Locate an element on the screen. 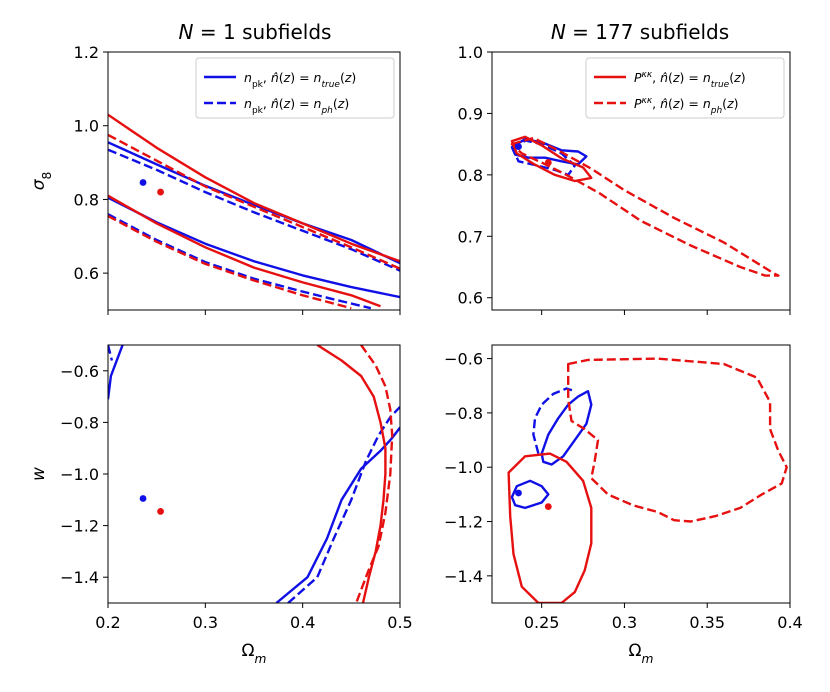  legend-label: Pκκ, n̂(z) = nph(z) is located at coordinates (686, 106).